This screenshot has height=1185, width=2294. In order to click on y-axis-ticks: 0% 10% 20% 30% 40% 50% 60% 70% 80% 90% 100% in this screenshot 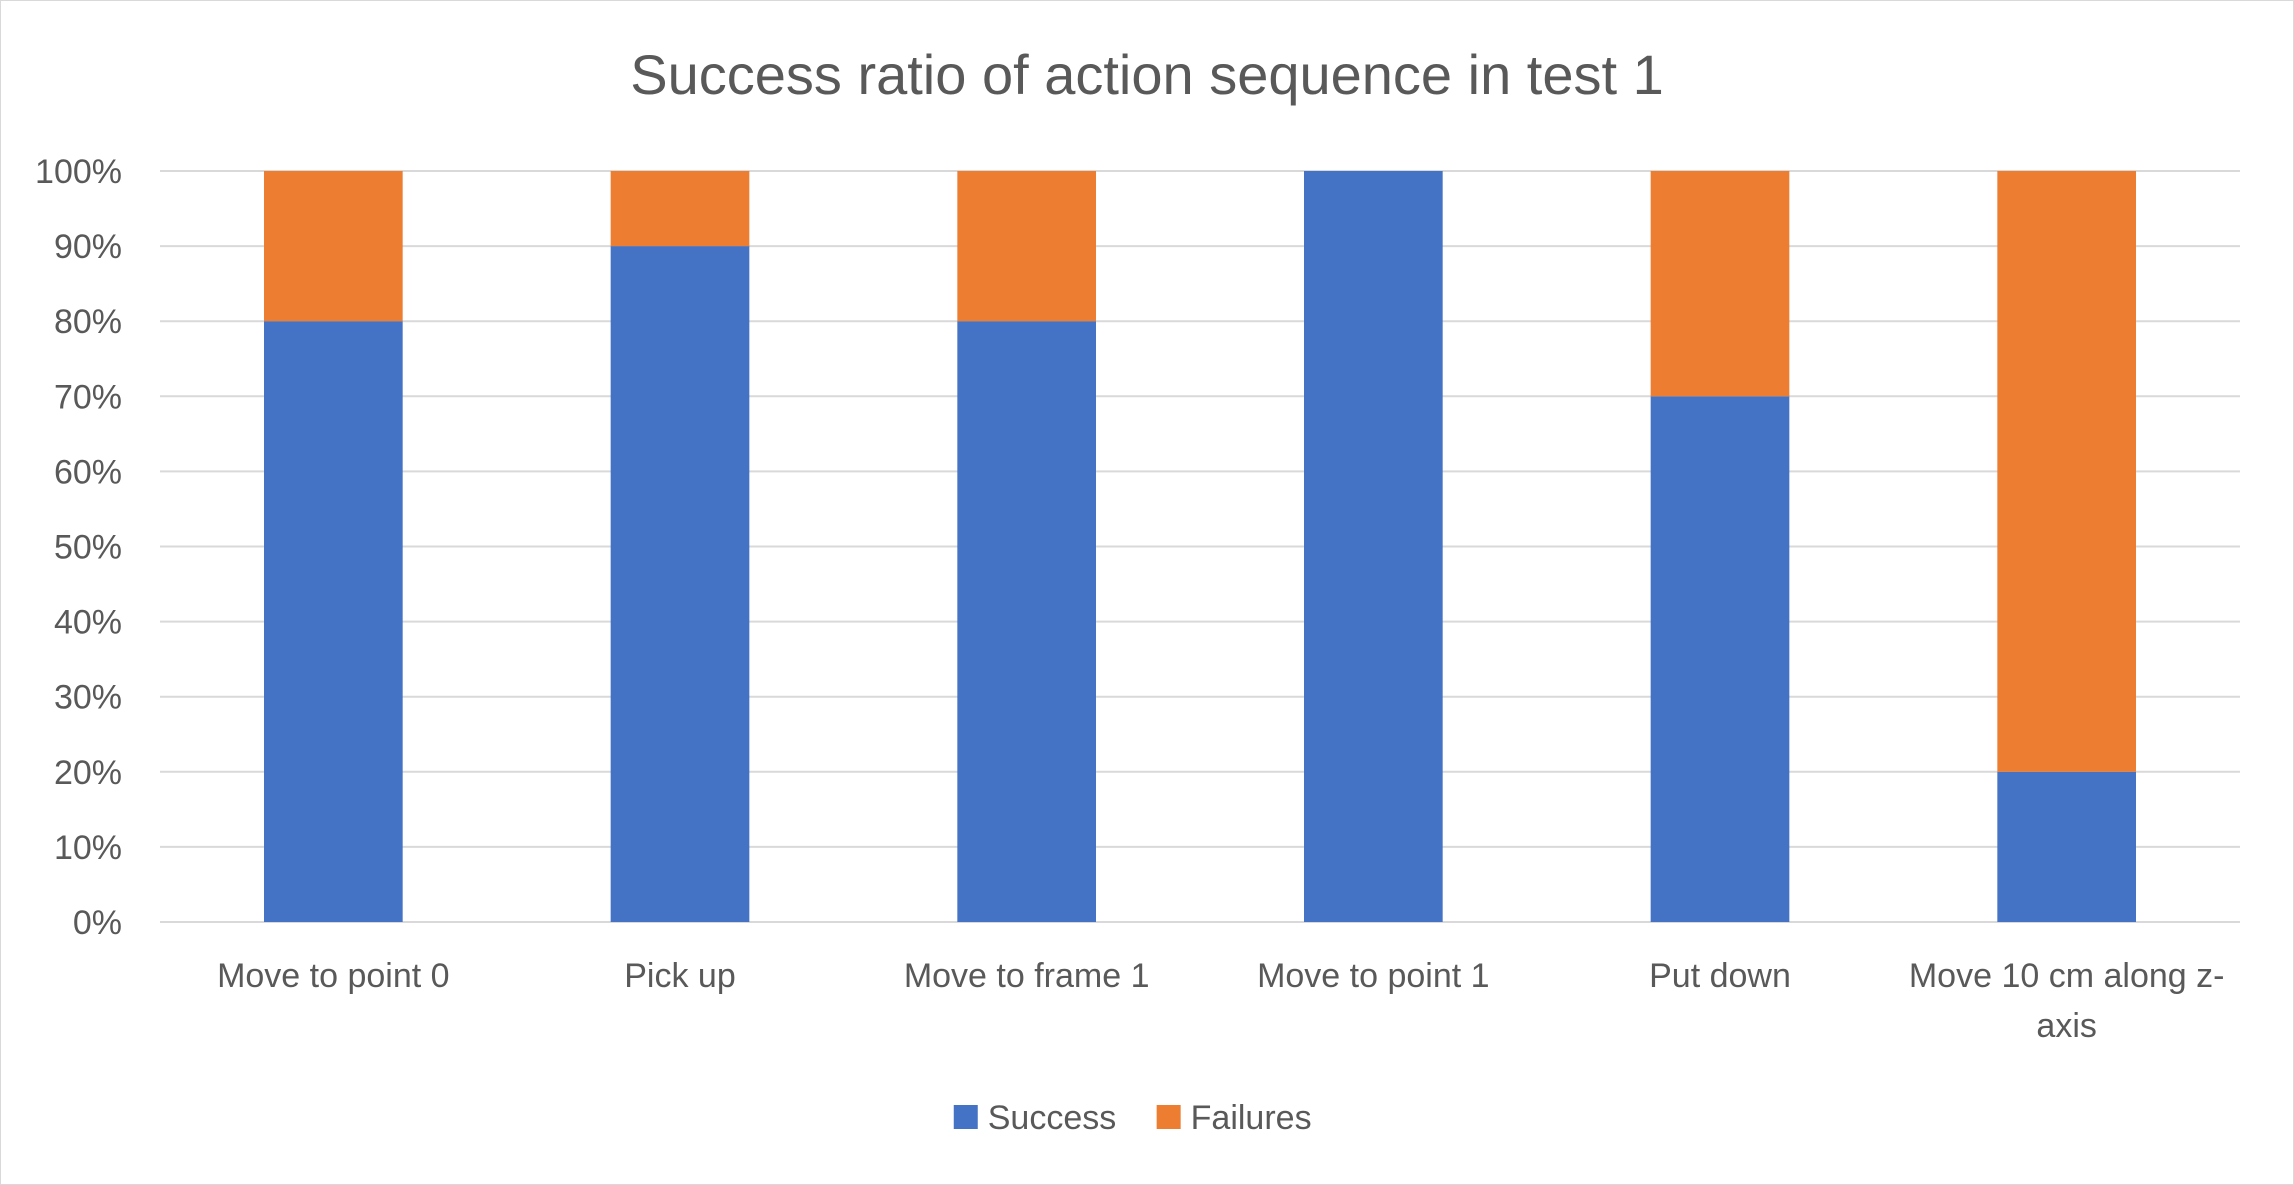, I will do `click(78, 547)`.